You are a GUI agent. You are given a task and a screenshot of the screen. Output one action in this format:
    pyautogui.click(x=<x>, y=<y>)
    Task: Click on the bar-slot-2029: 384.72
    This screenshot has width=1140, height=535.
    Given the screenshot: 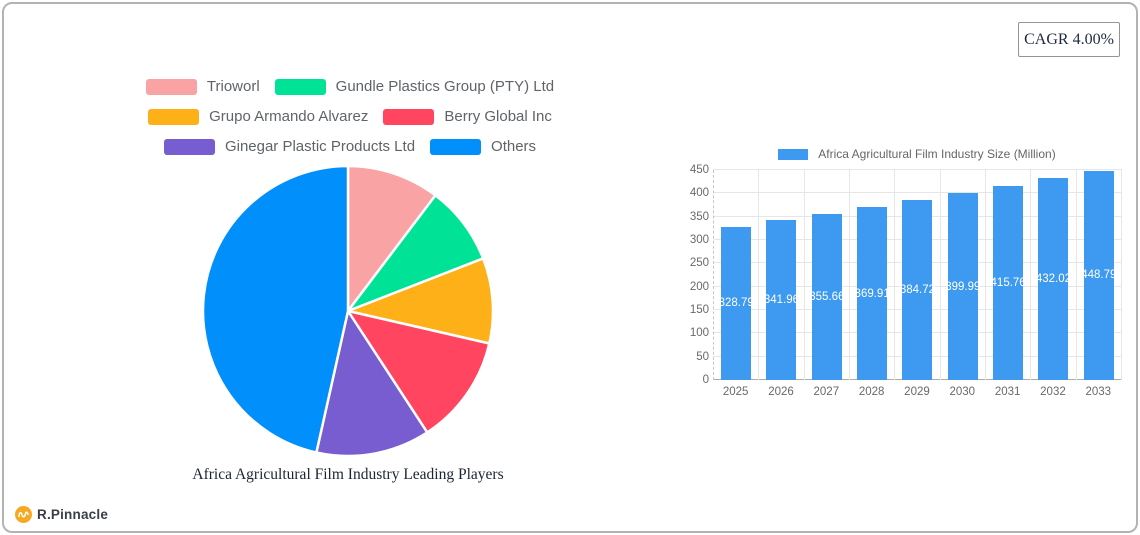 What is the action you would take?
    pyautogui.click(x=916, y=275)
    